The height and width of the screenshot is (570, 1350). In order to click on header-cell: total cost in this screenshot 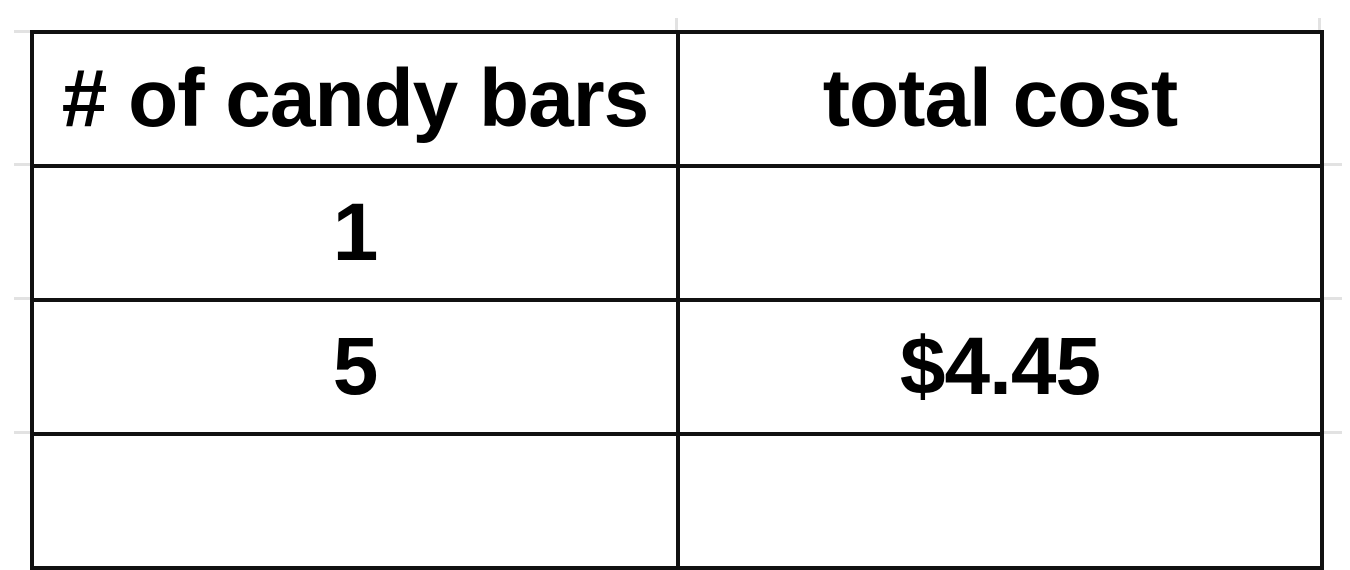, I will do `click(1000, 99)`.